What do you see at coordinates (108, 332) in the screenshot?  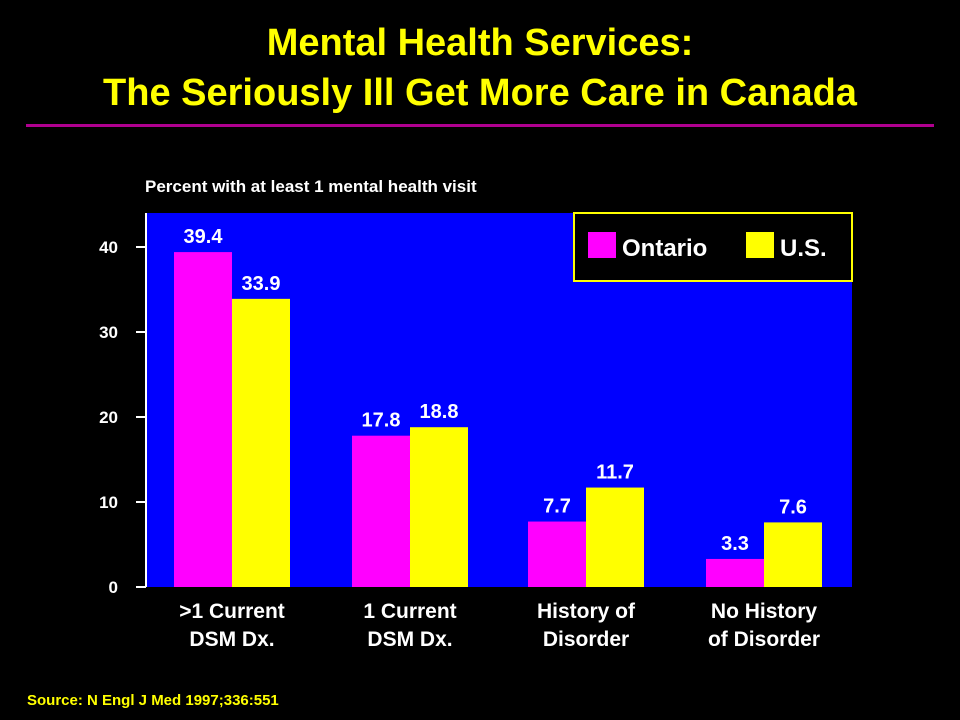 I see `y-tick-label: 30` at bounding box center [108, 332].